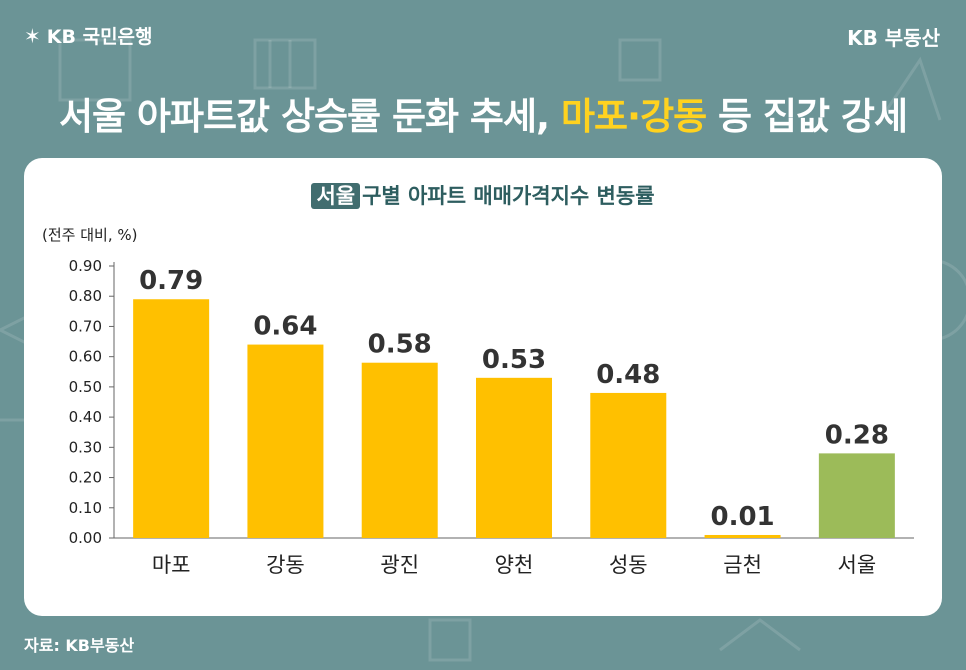  I want to click on y-tick-label: 0.90, so click(85, 266).